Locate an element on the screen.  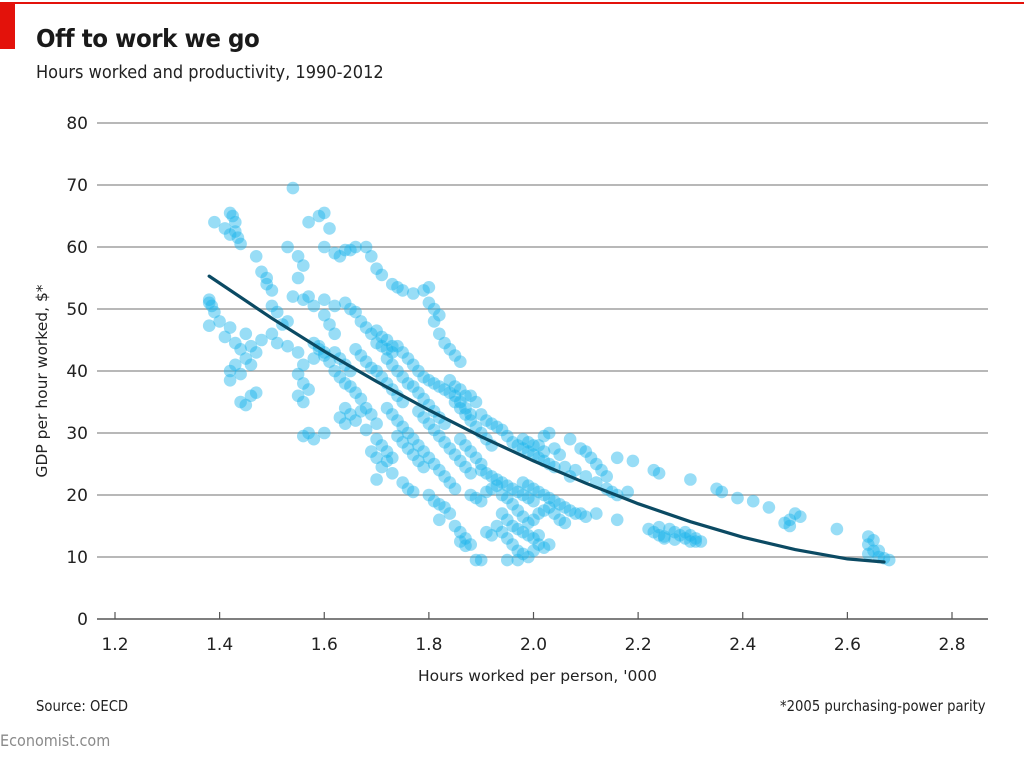
x-tick-label: 1.8 is located at coordinates (428, 645).